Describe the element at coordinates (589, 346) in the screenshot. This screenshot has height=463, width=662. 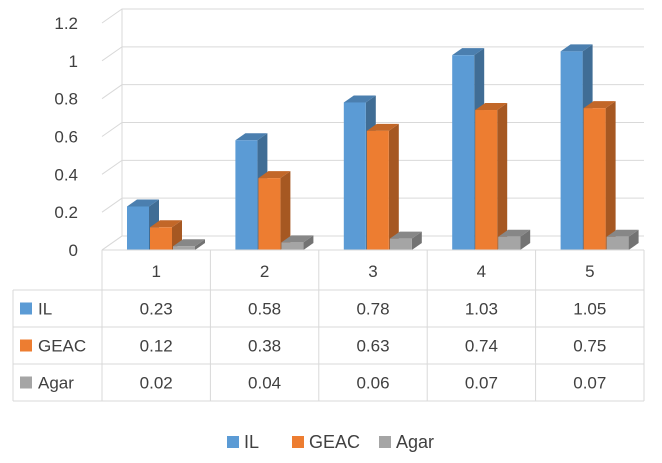
I see `data-label: 0.75` at that location.